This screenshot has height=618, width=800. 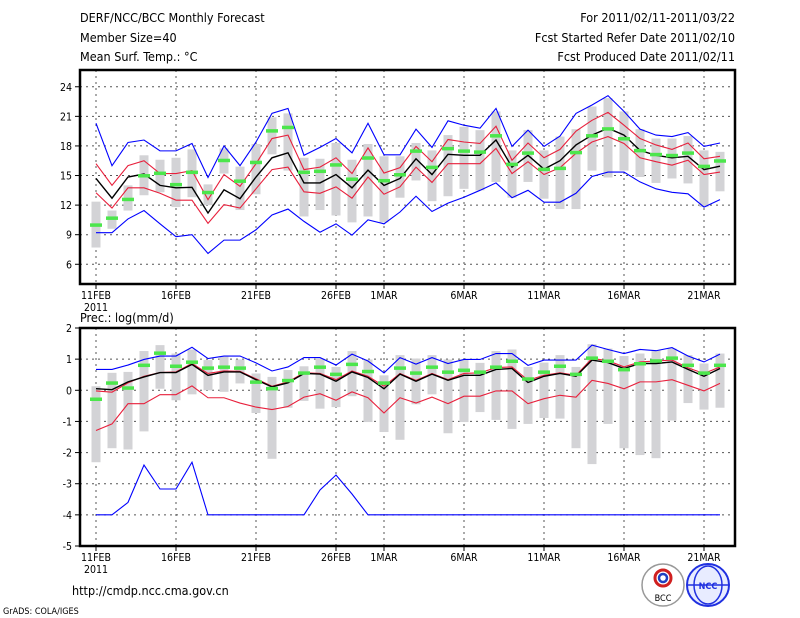 What do you see at coordinates (67, 547) in the screenshot?
I see `y-tick-label: -5` at bounding box center [67, 547].